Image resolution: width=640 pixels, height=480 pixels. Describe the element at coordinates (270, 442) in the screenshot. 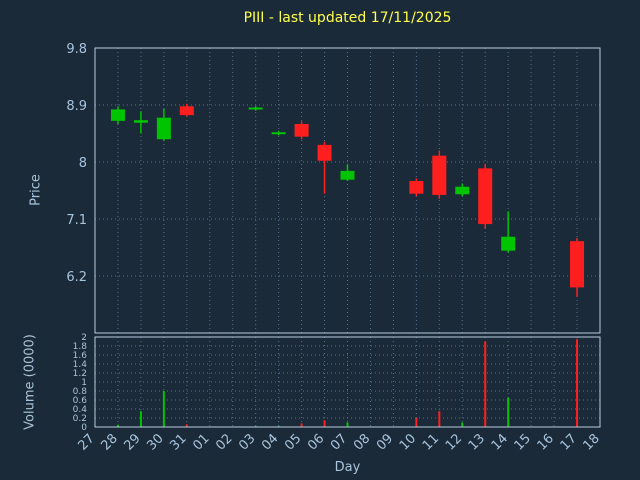

I see `day-tick-label: 04` at that location.